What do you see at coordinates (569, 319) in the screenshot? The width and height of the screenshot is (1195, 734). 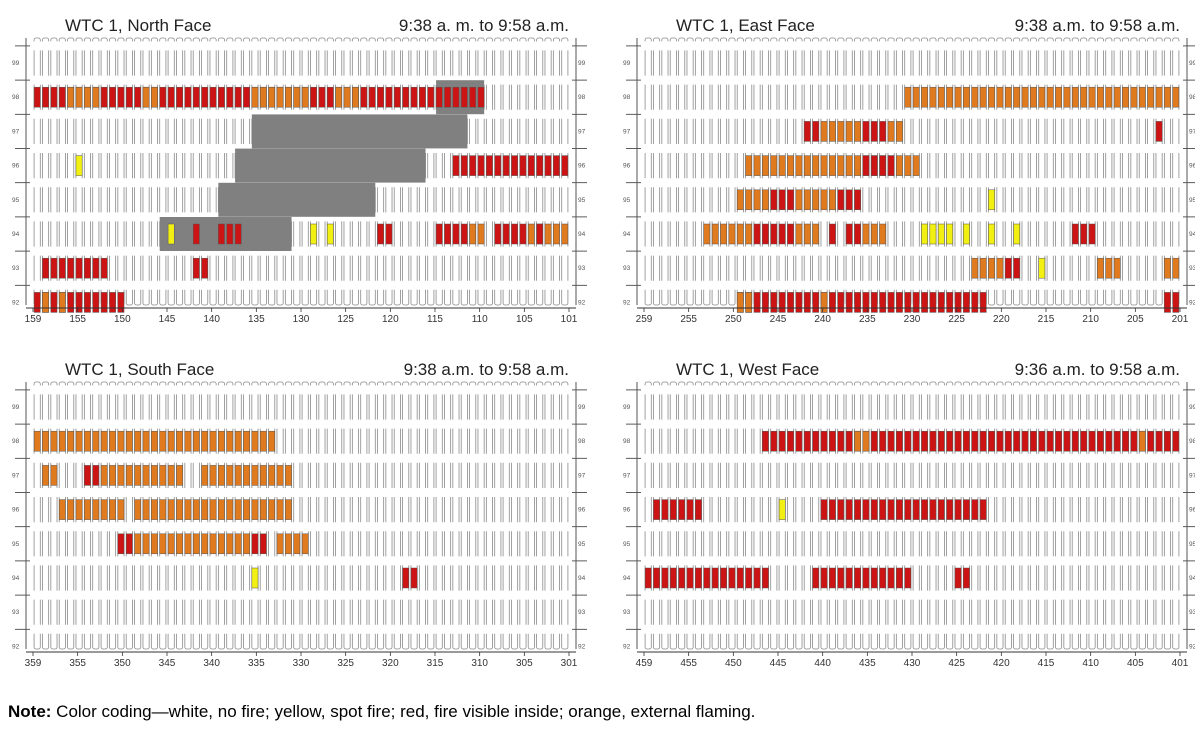 I see `column-label: 101` at bounding box center [569, 319].